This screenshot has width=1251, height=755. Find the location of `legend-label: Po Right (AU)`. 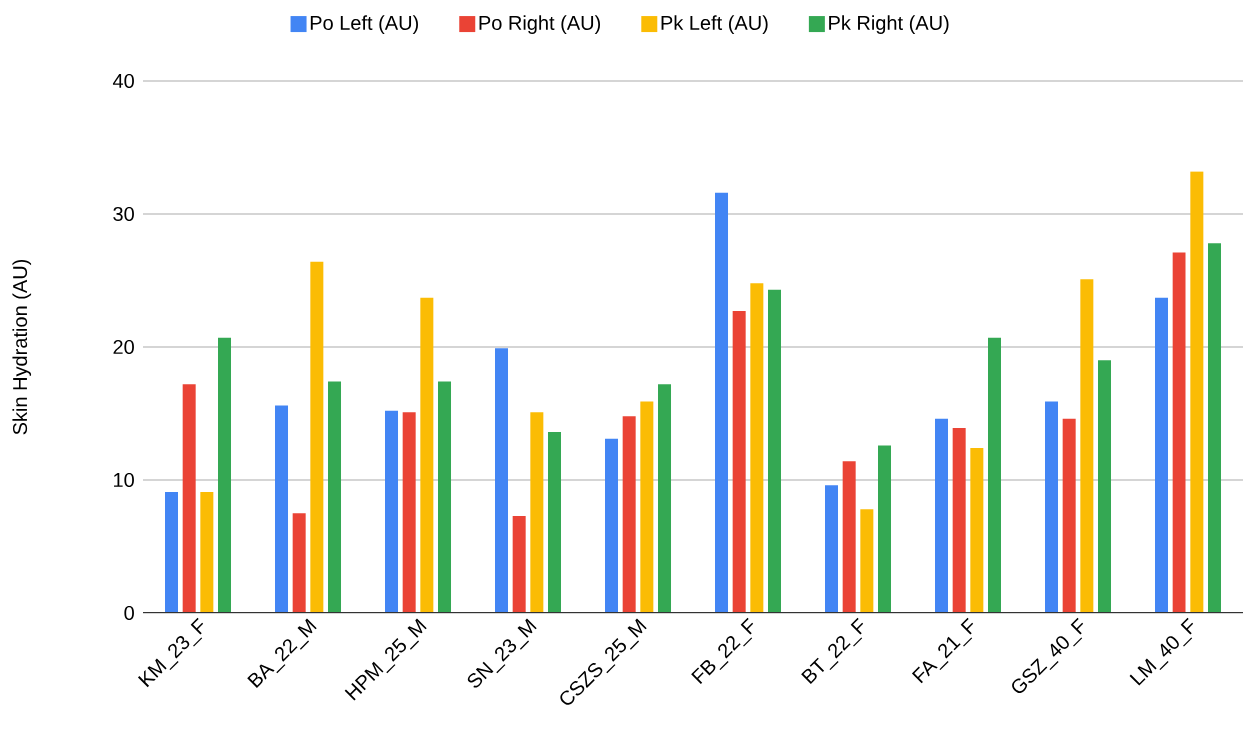

legend-label: Po Right (AU) is located at coordinates (540, 24).